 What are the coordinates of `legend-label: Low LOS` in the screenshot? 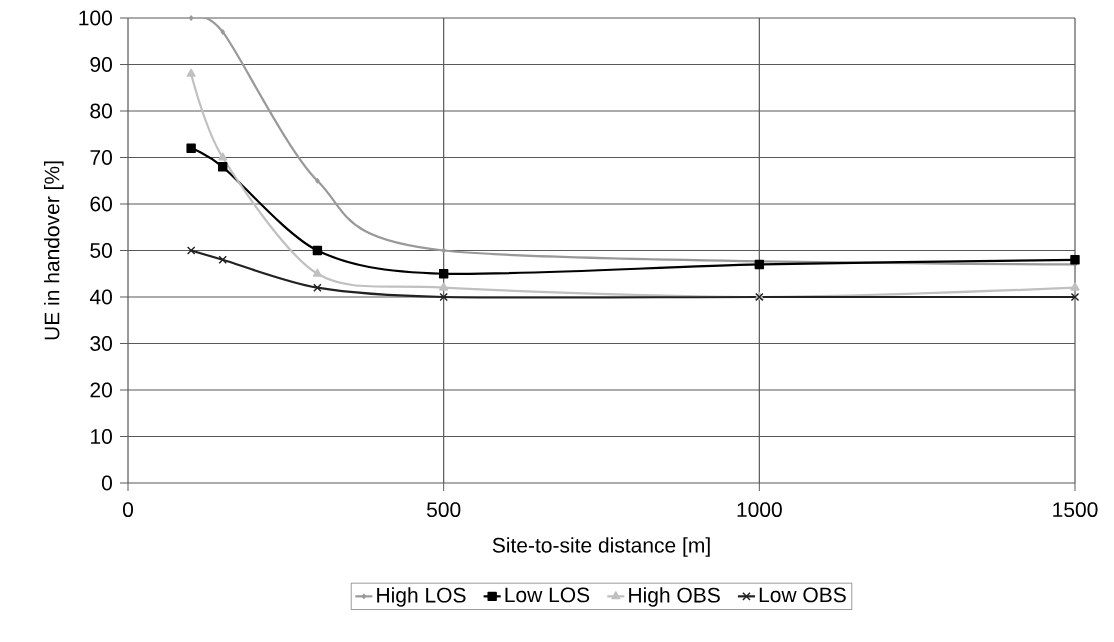 It's located at (547, 595).